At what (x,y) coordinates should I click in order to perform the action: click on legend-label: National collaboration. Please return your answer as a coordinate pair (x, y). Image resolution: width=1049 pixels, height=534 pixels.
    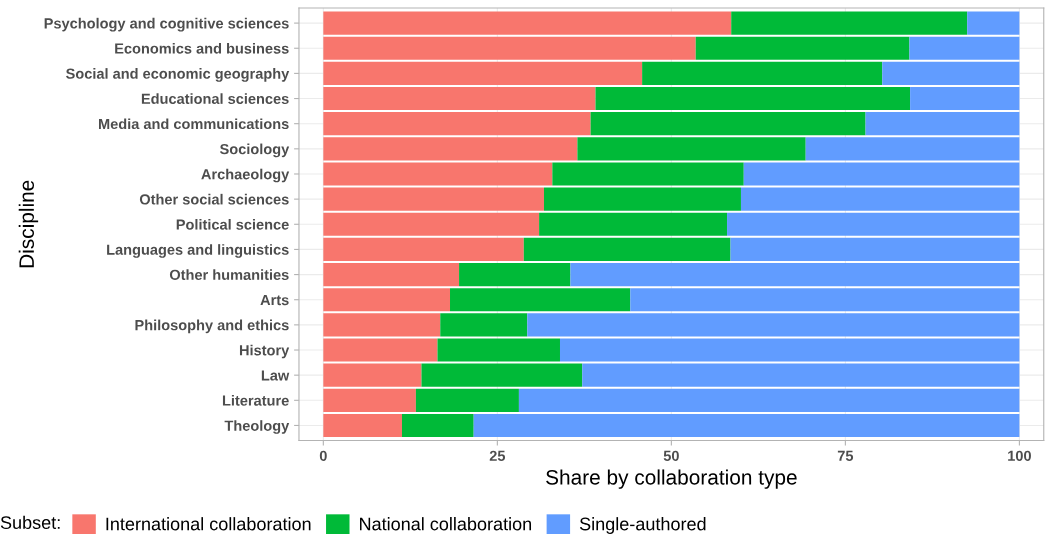
    Looking at the image, I should click on (446, 524).